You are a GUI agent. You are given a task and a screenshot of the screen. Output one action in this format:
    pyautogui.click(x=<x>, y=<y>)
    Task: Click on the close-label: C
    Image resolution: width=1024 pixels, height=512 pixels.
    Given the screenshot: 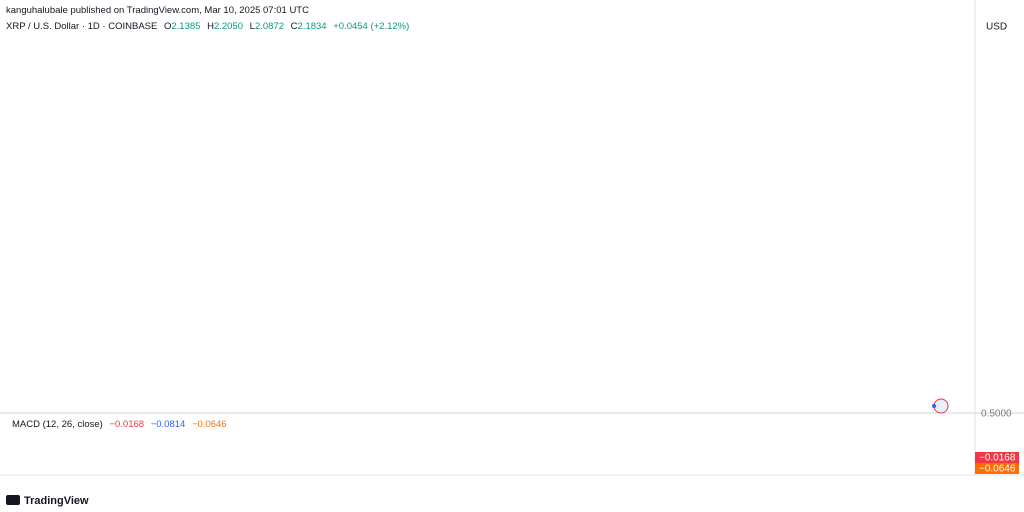 What is the action you would take?
    pyautogui.click(x=294, y=26)
    